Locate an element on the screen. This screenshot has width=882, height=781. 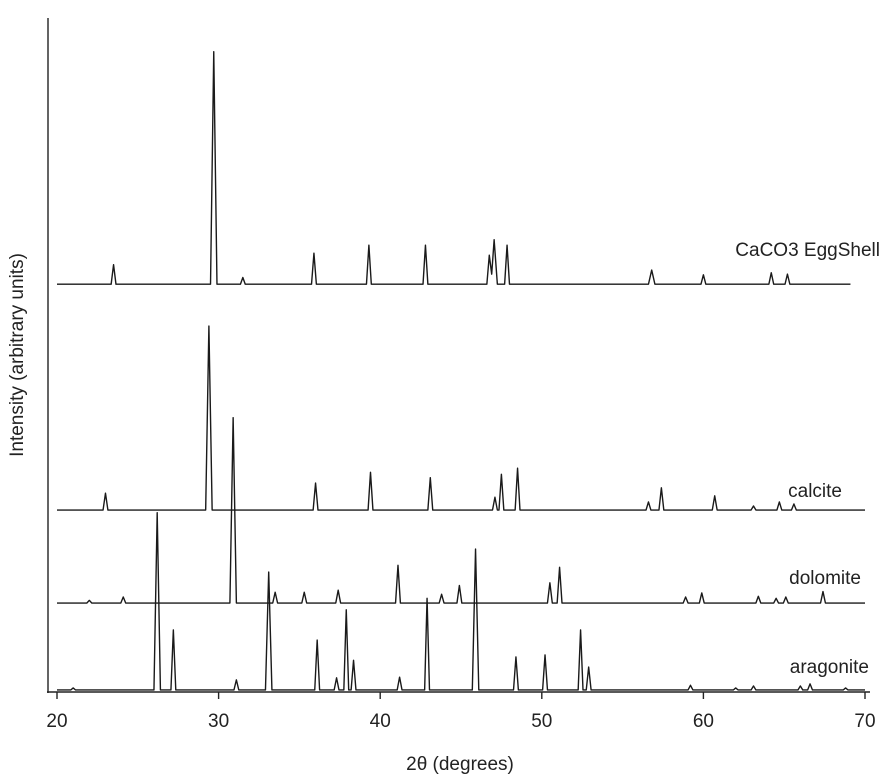
x-tick-label: 40 is located at coordinates (380, 721).